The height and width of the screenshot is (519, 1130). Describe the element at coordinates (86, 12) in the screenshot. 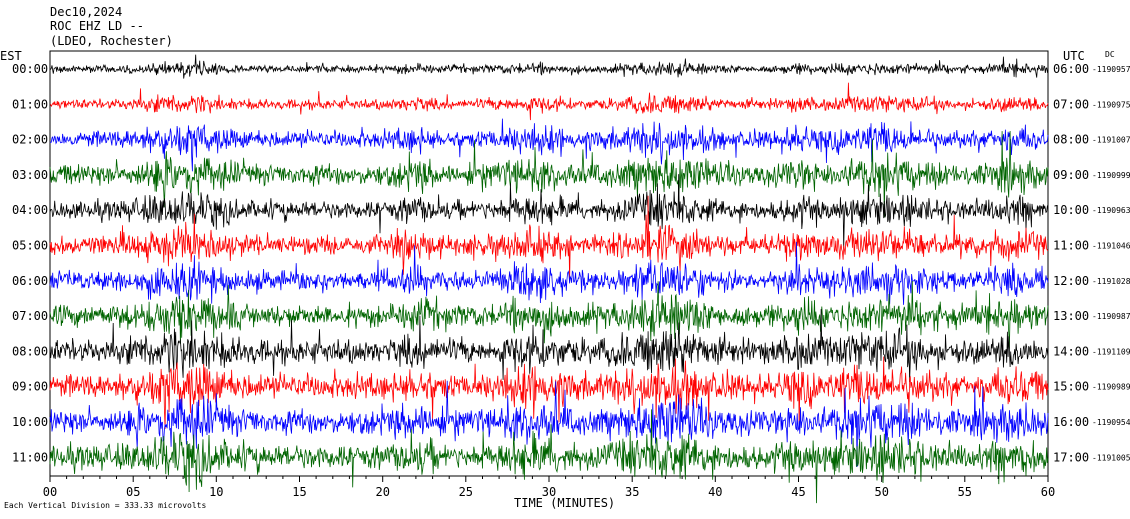

I see `date-label: Dec10,2024` at that location.